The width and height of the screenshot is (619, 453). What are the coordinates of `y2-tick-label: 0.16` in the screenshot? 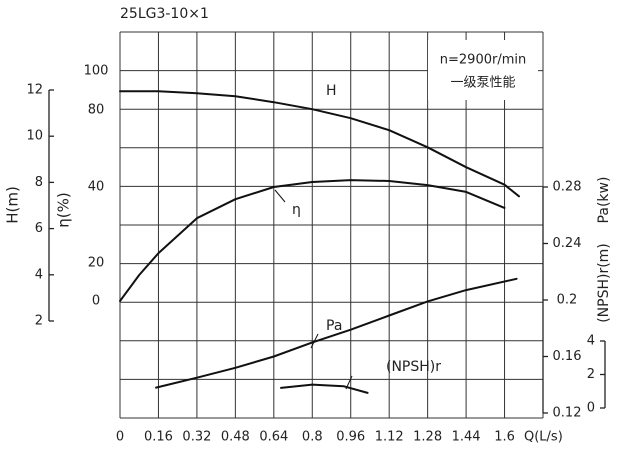 It's located at (567, 356).